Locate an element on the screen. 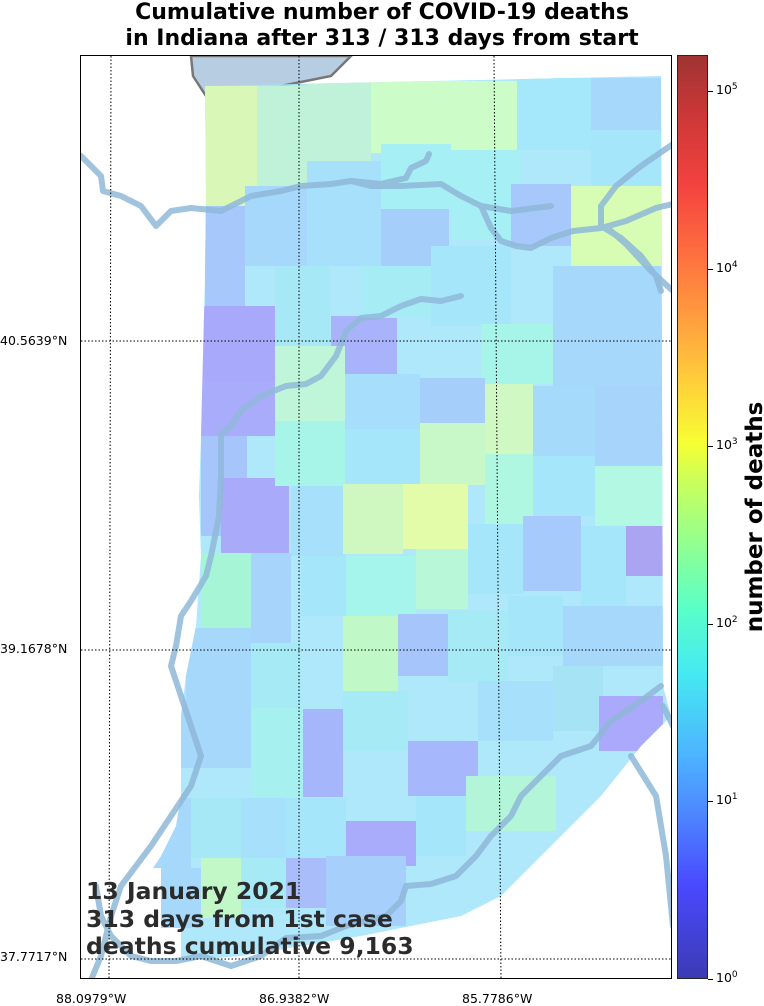  colorbar-tick-label: 104 is located at coordinates (727, 267).